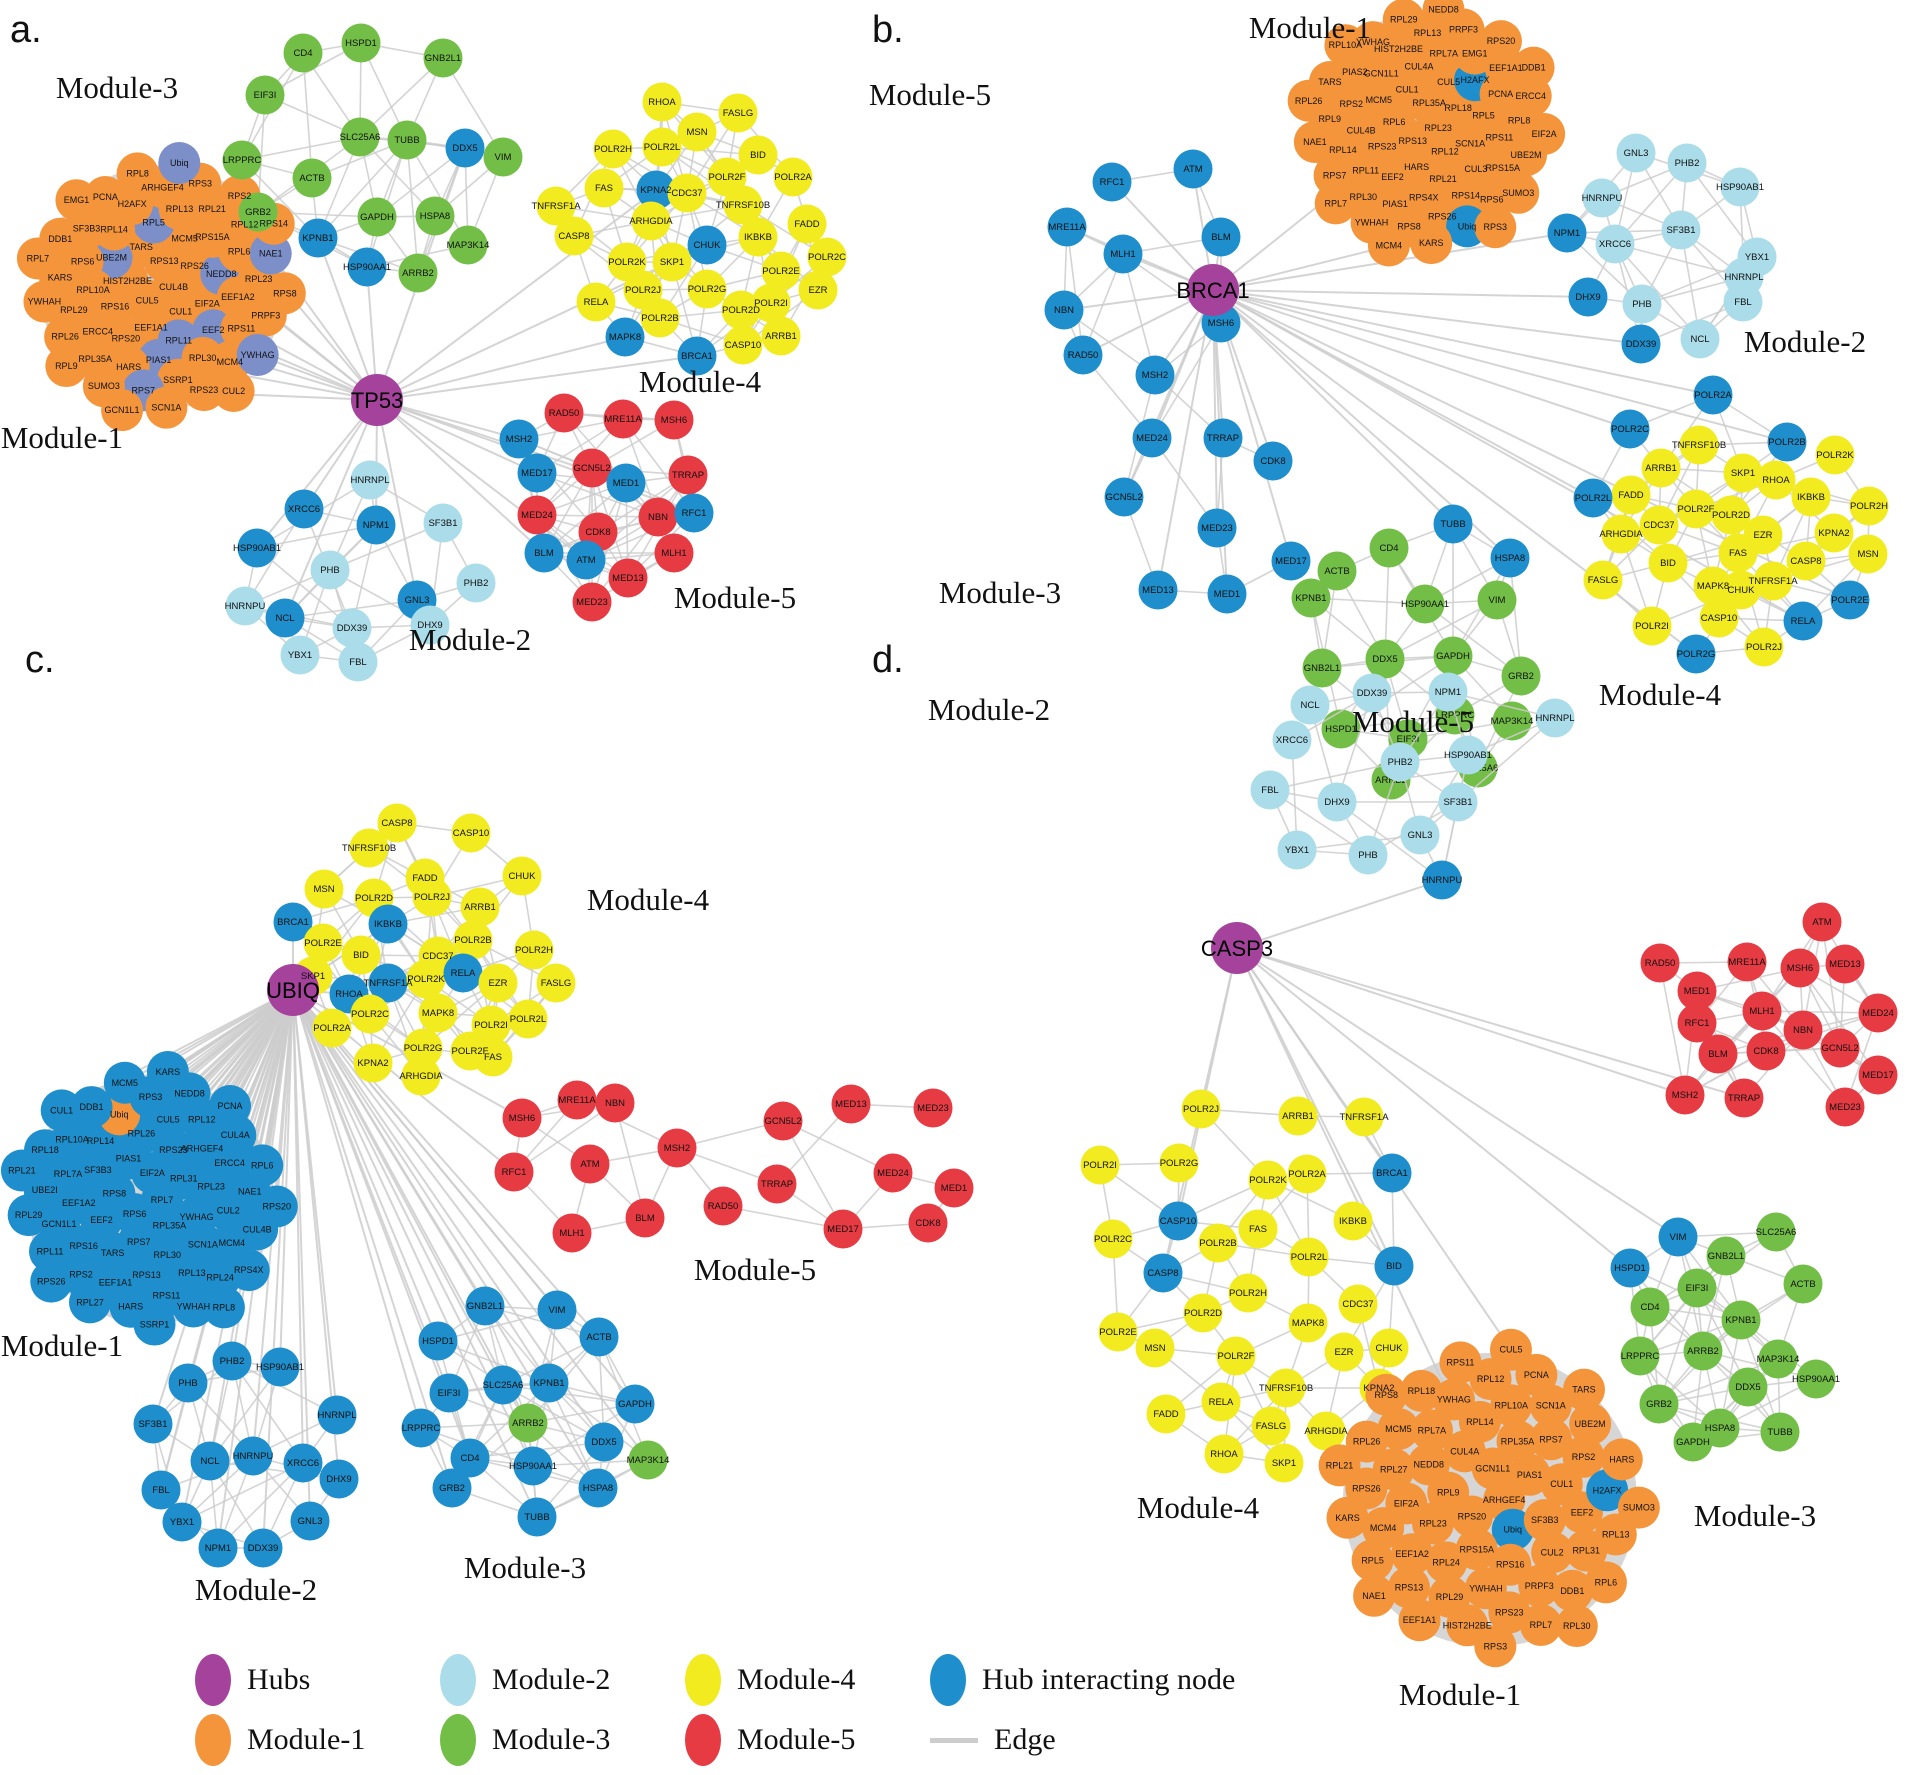 This screenshot has width=1923, height=1775. What do you see at coordinates (1697, 991) in the screenshot?
I see `node-label-MED1: MED1` at bounding box center [1697, 991].